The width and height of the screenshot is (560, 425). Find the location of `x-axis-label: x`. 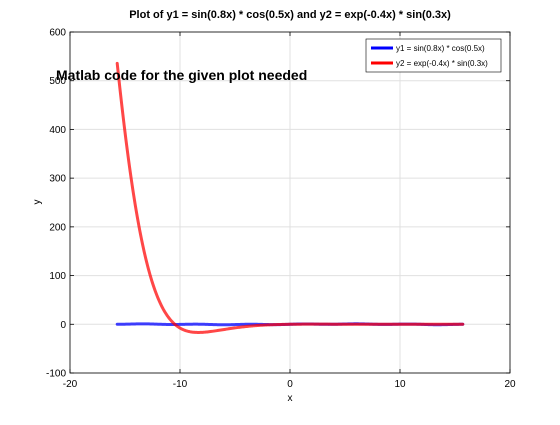

x-axis-label: x is located at coordinates (290, 398).